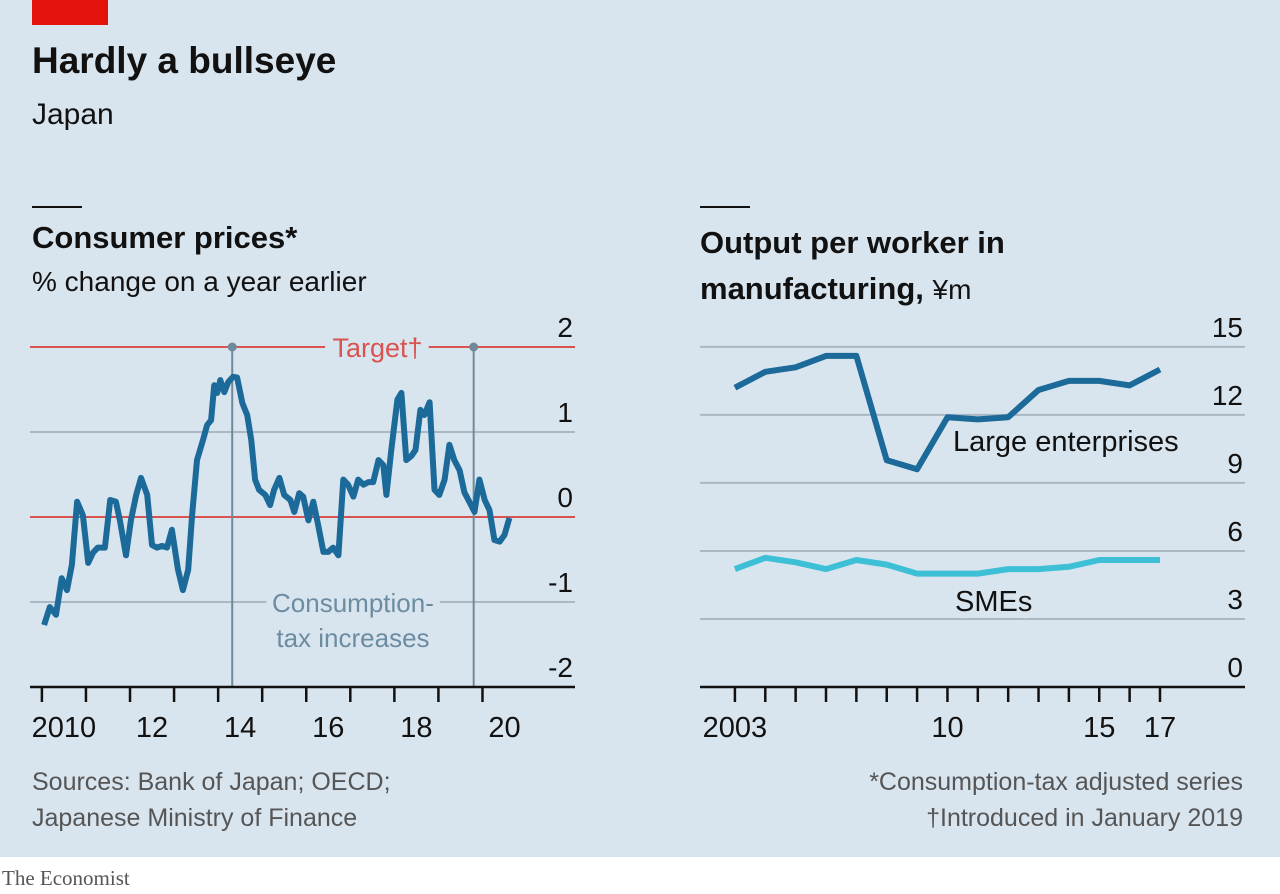 Image resolution: width=1280 pixels, height=894 pixels. I want to click on x-tick-label: 12, so click(152, 728).